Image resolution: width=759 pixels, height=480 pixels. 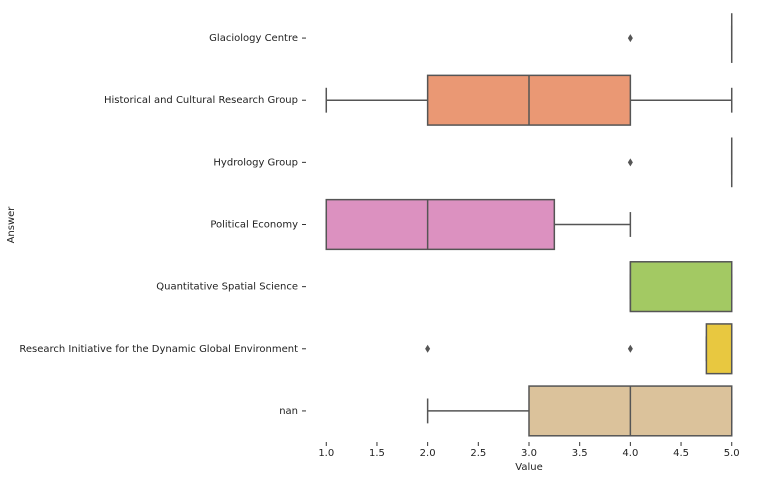 What do you see at coordinates (528, 467) in the screenshot?
I see `x-axis-label: Value` at bounding box center [528, 467].